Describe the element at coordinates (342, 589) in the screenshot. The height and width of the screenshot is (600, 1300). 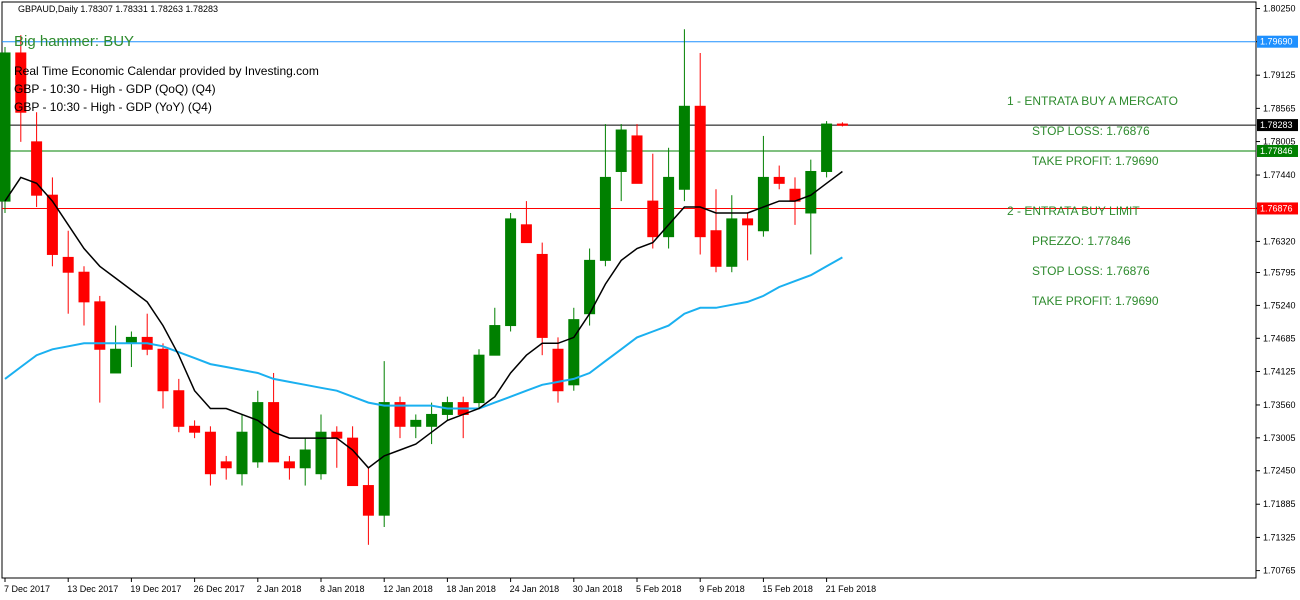
I see `x-tick-label: 8 Jan 2018` at that location.